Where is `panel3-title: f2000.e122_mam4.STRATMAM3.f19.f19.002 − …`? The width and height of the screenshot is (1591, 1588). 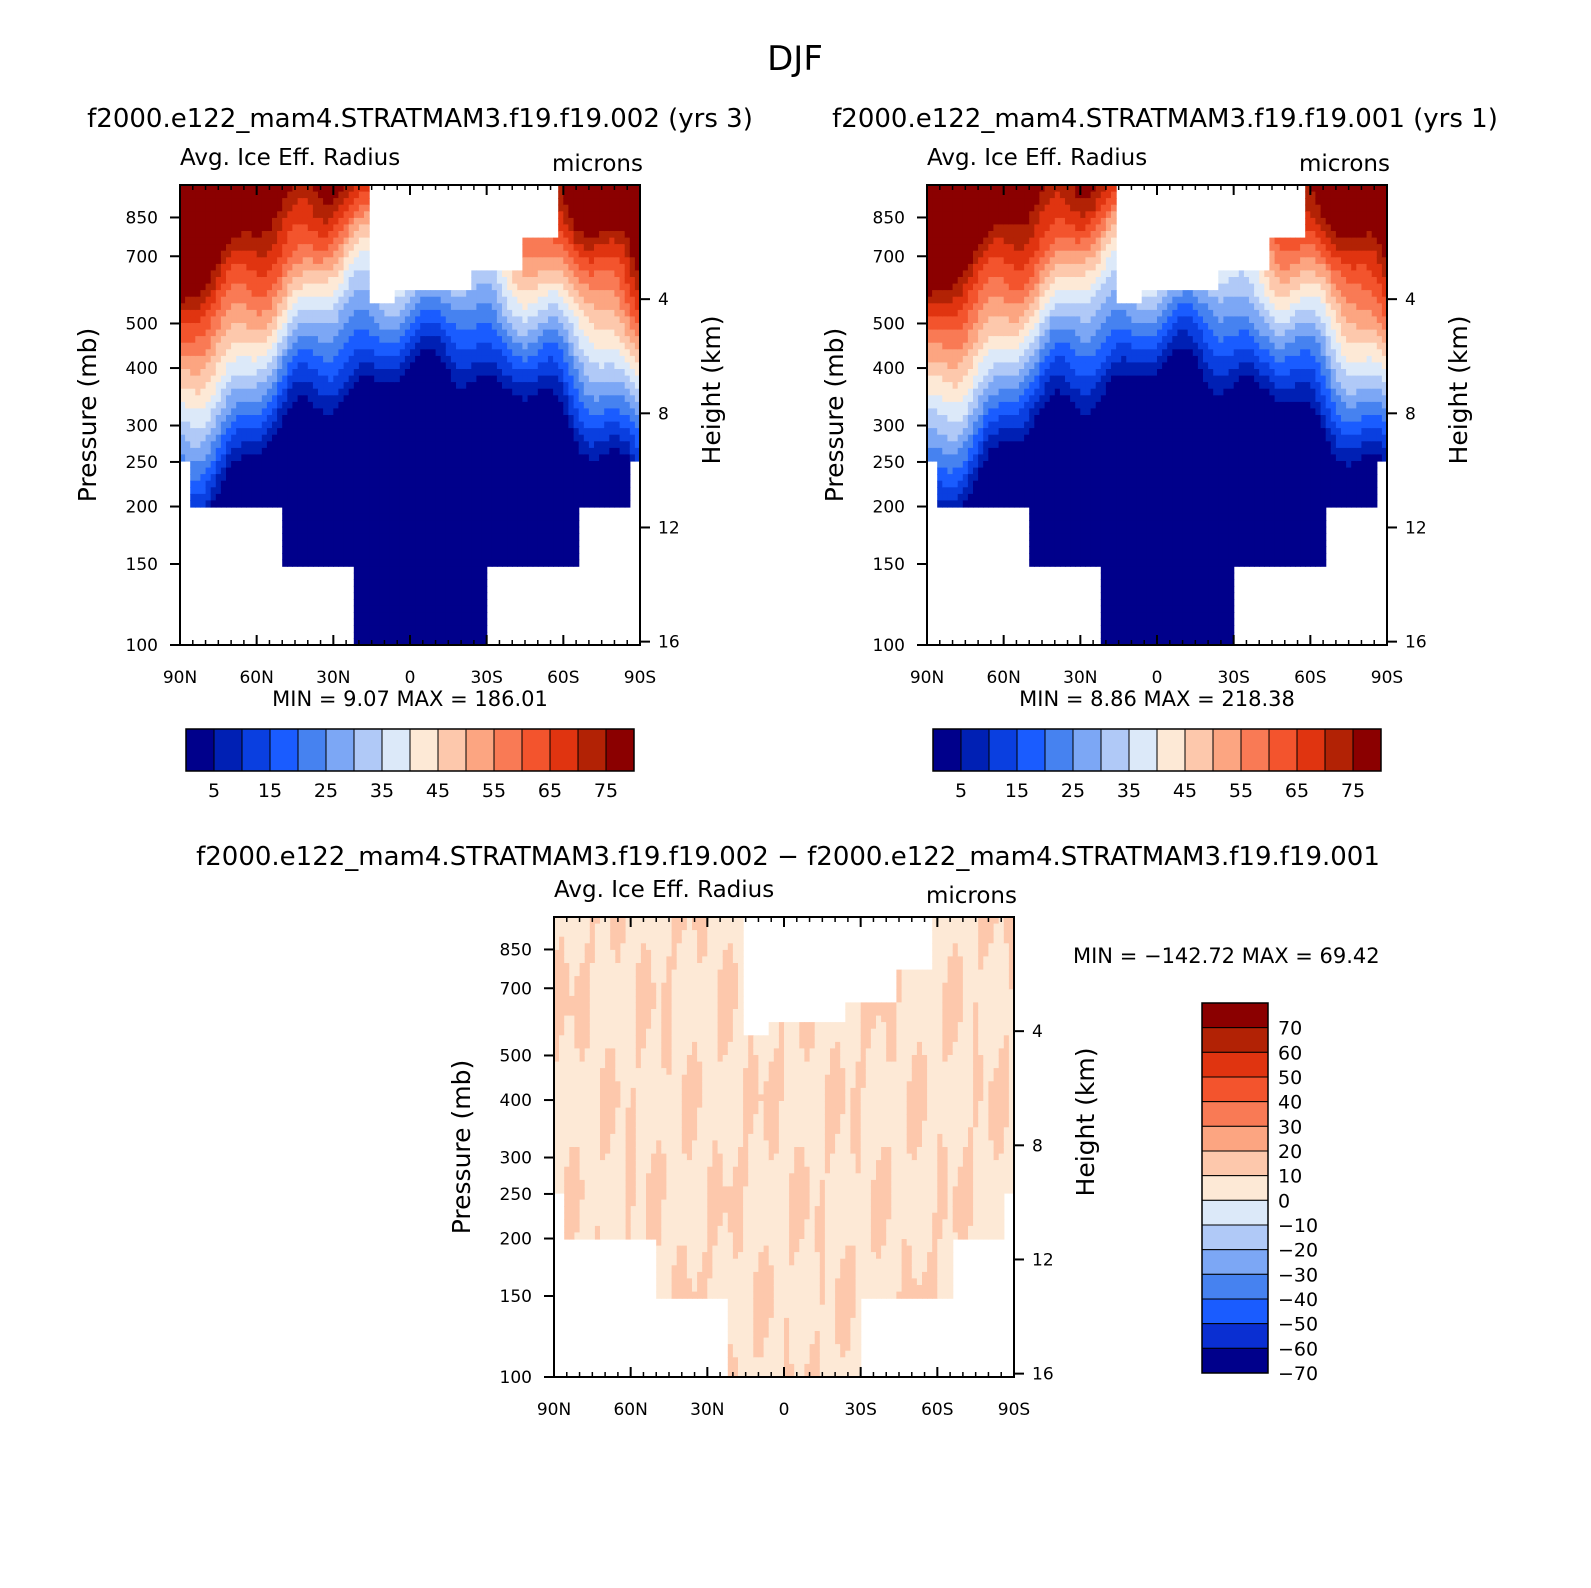 panel3-title: f2000.e122_mam4.STRATMAM3.f19.f19.002 − … is located at coordinates (788, 857).